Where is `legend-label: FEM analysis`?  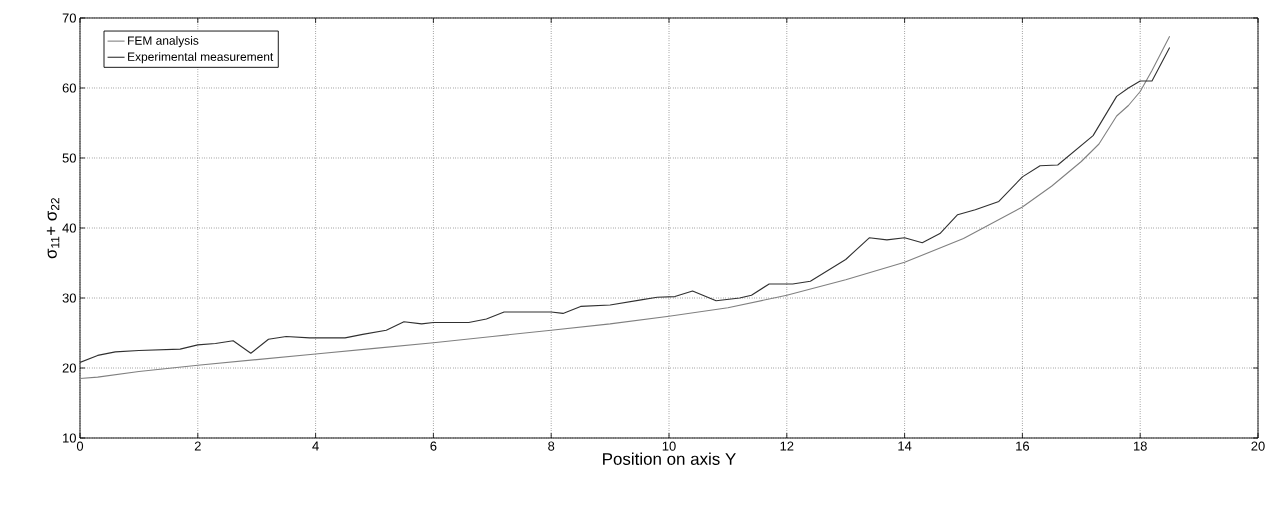 legend-label: FEM analysis is located at coordinates (163, 42).